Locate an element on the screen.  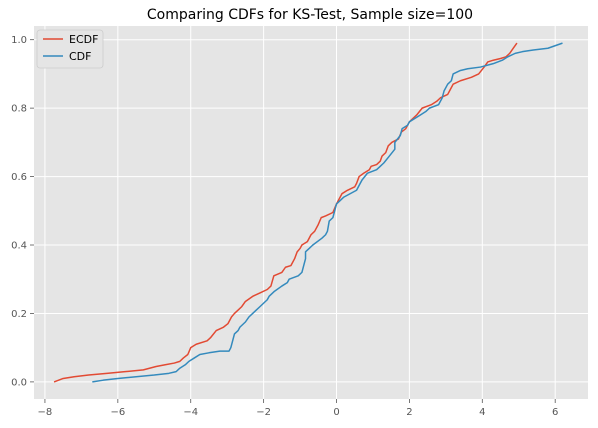
y-tick-label: 0.2 is located at coordinates (19, 314).